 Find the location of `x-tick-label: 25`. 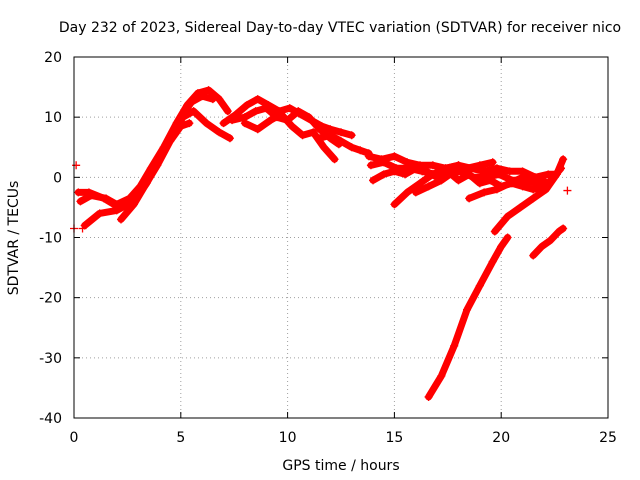

x-tick-label: 25 is located at coordinates (608, 438).